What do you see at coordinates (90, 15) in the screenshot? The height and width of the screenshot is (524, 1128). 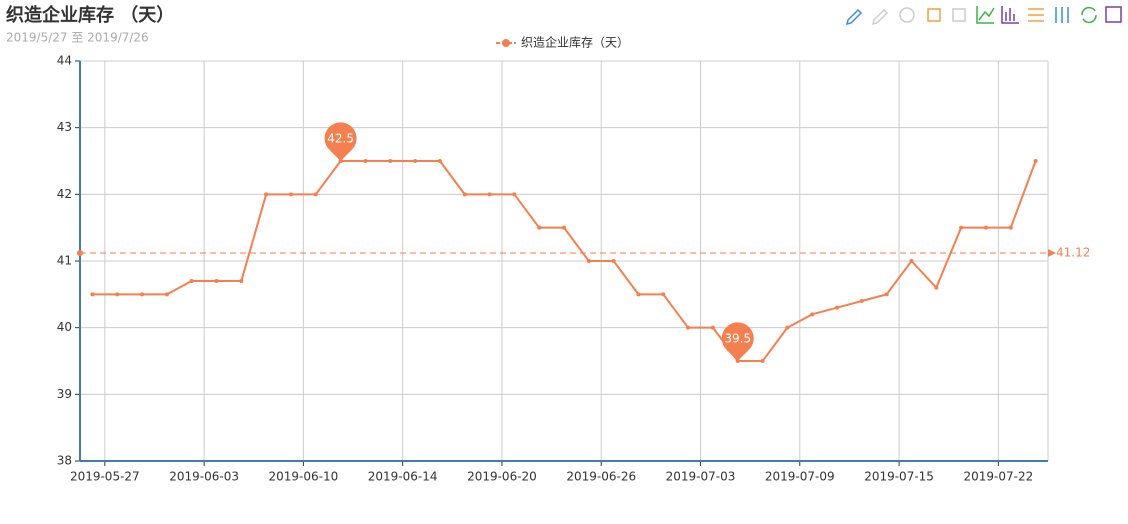 I see `chart-title: 织造企业库存 （天）` at bounding box center [90, 15].